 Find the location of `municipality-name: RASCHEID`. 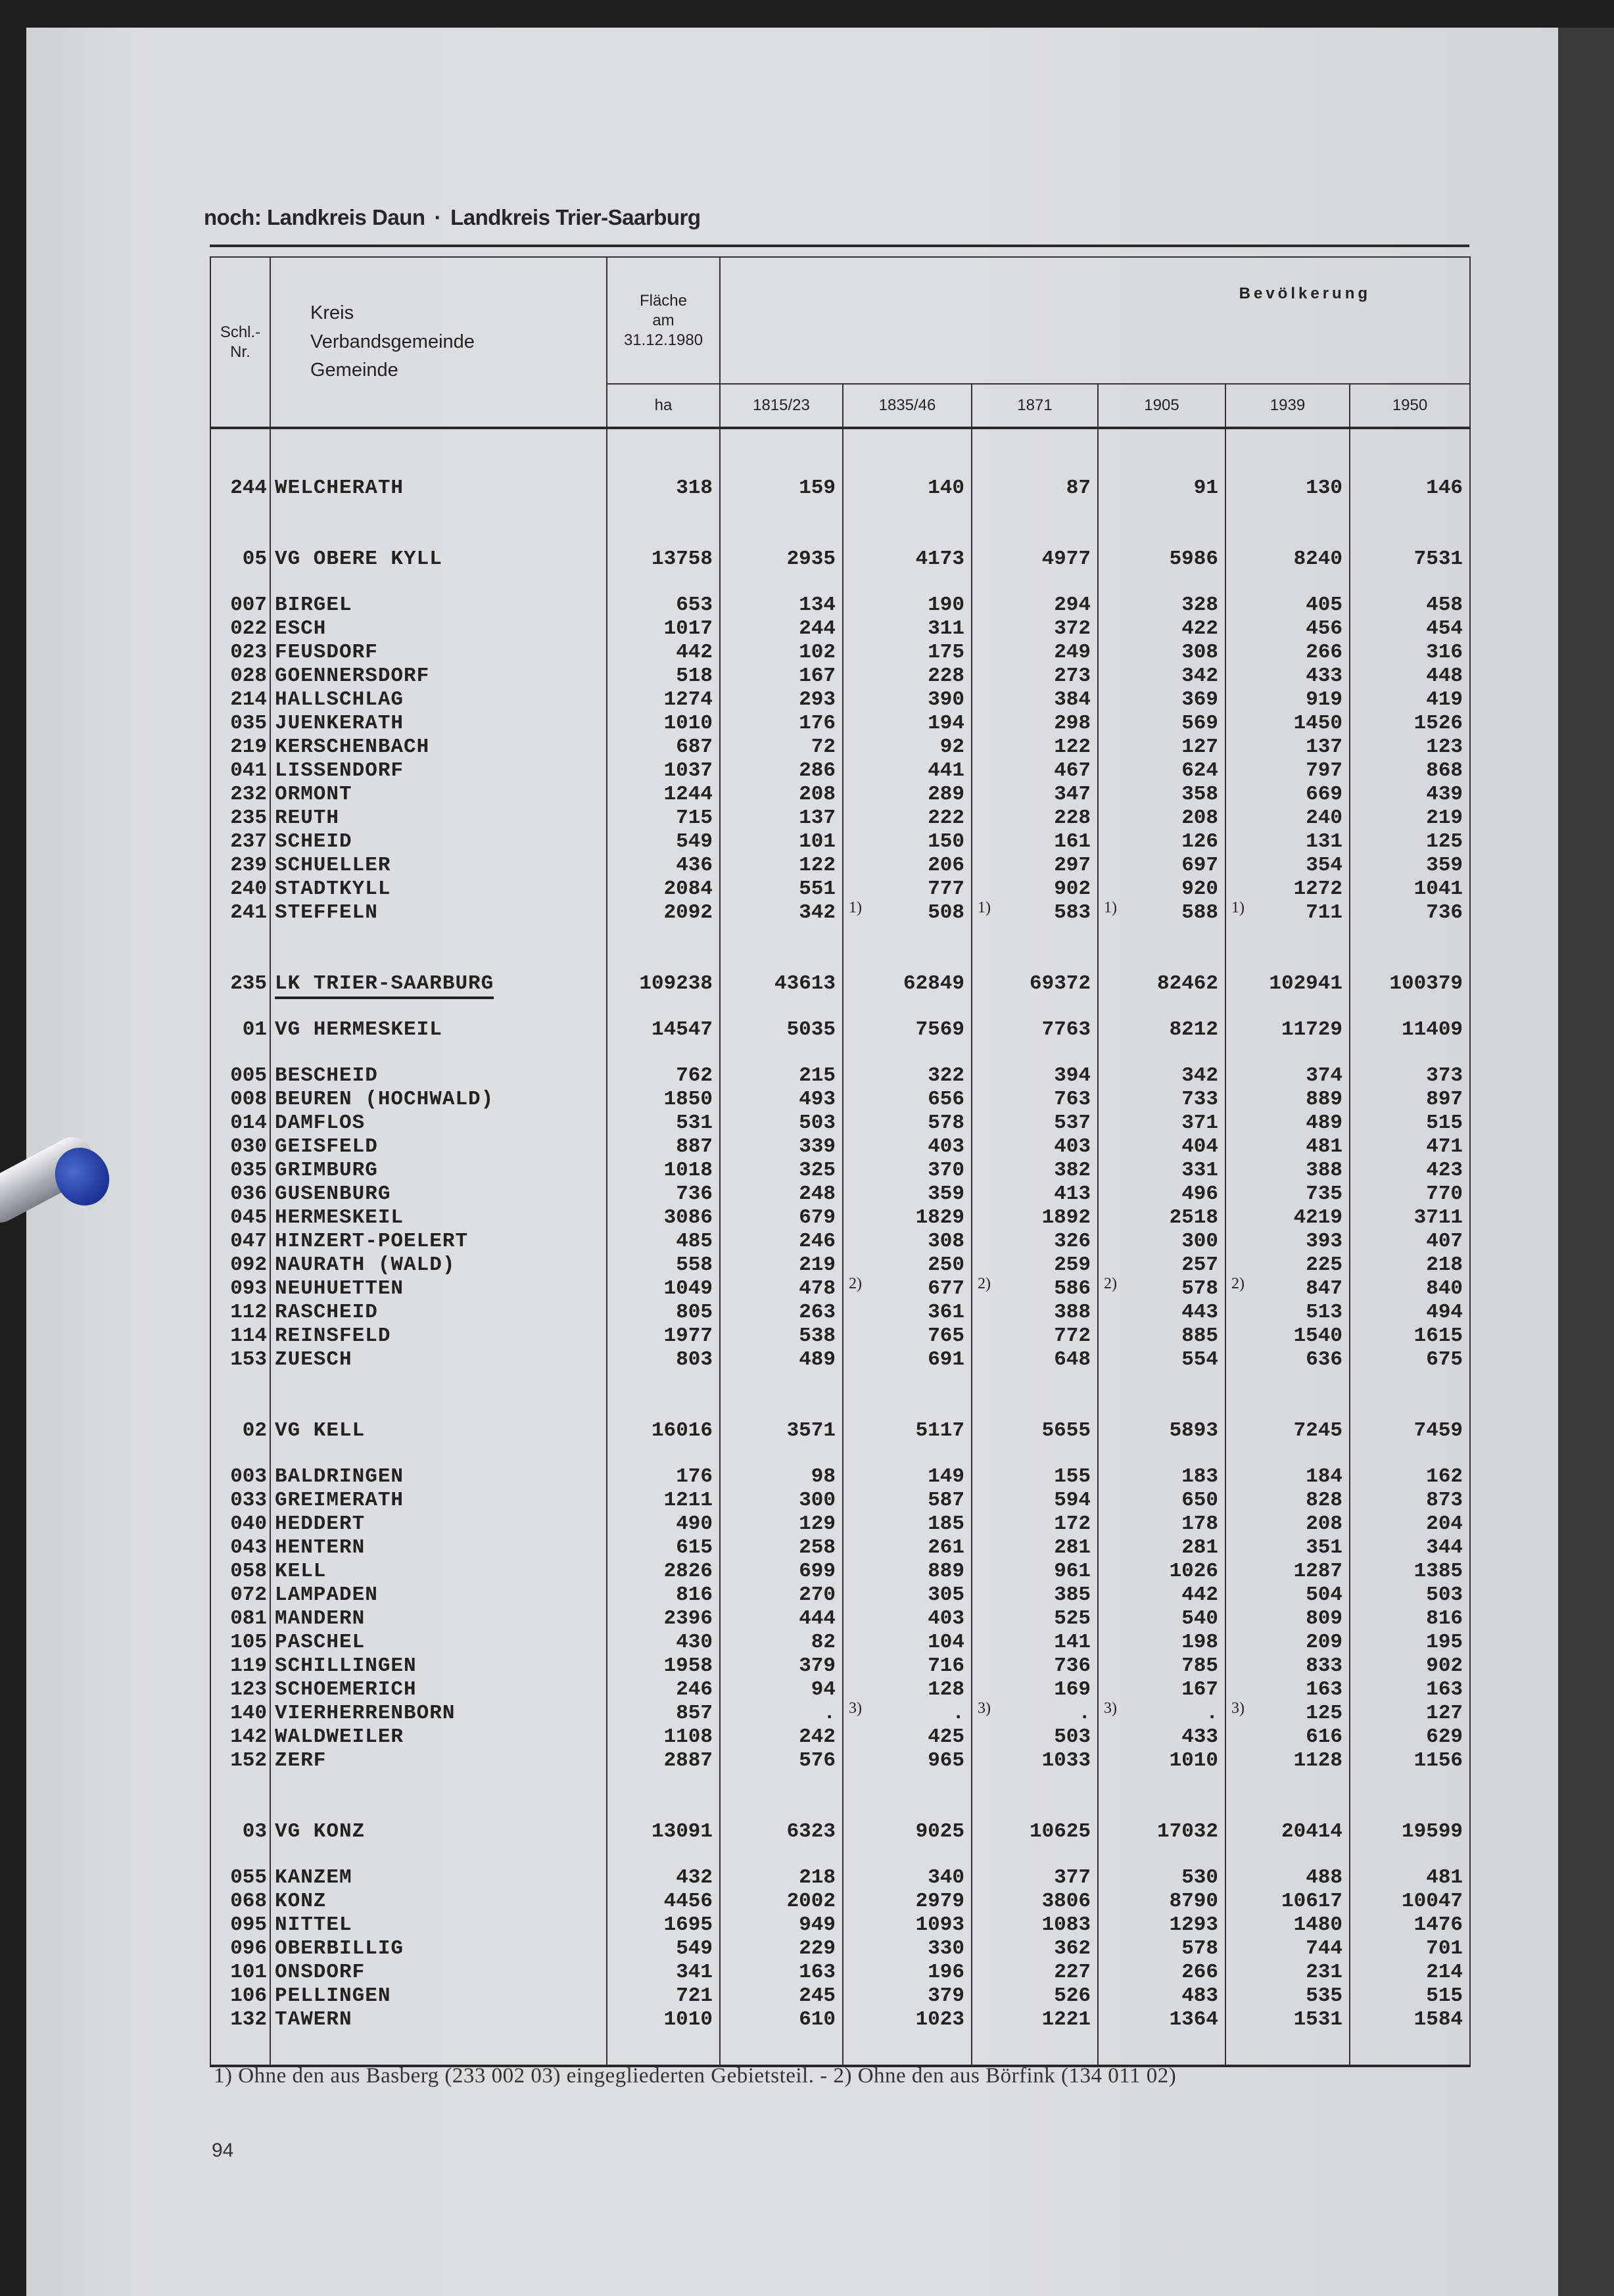

municipality-name: RASCHEID is located at coordinates (438, 1312).